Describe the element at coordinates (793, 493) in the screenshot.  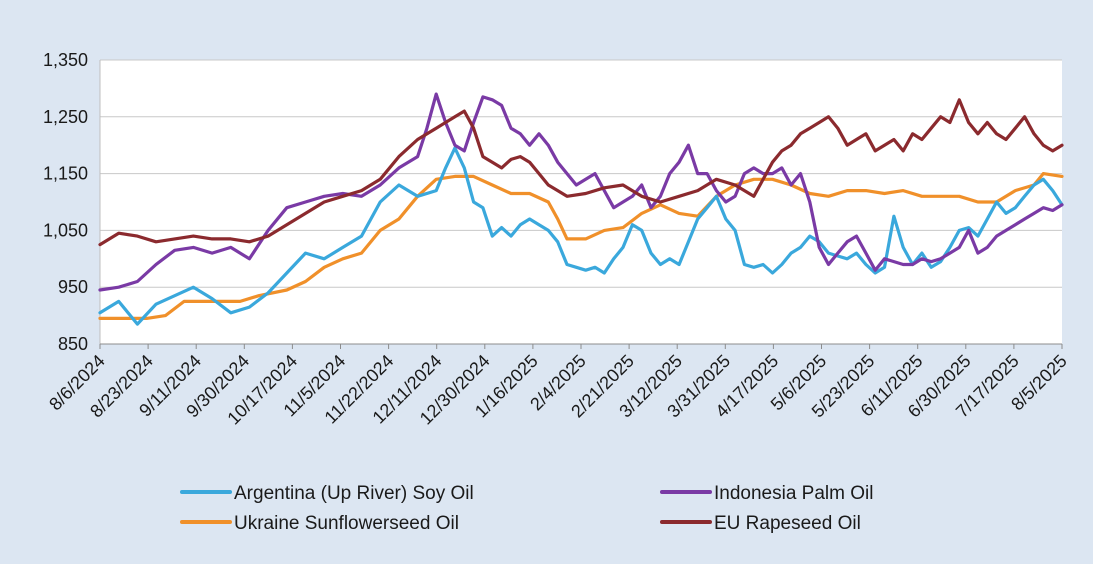
I see `legend-label-indonesia-palm-oil: Indonesia Palm Oil` at that location.